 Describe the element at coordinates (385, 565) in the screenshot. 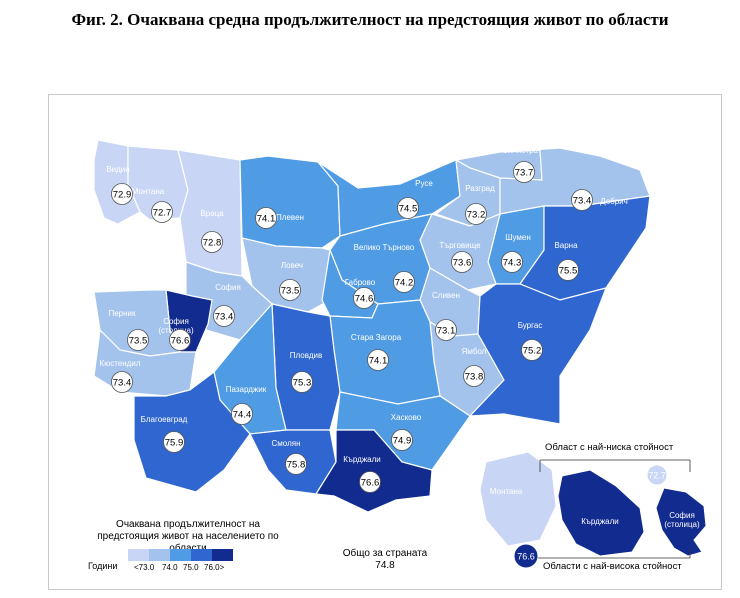

I see `country-total-value: 74.8` at that location.